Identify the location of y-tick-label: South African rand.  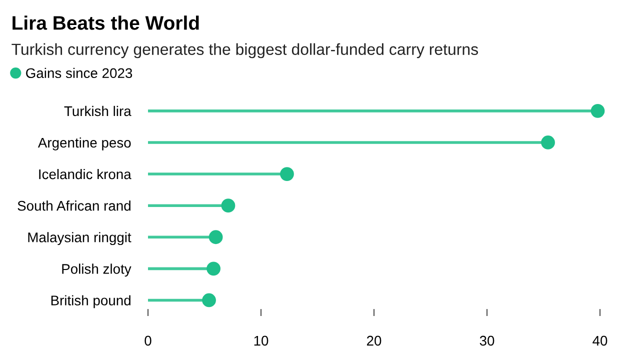
(74, 205).